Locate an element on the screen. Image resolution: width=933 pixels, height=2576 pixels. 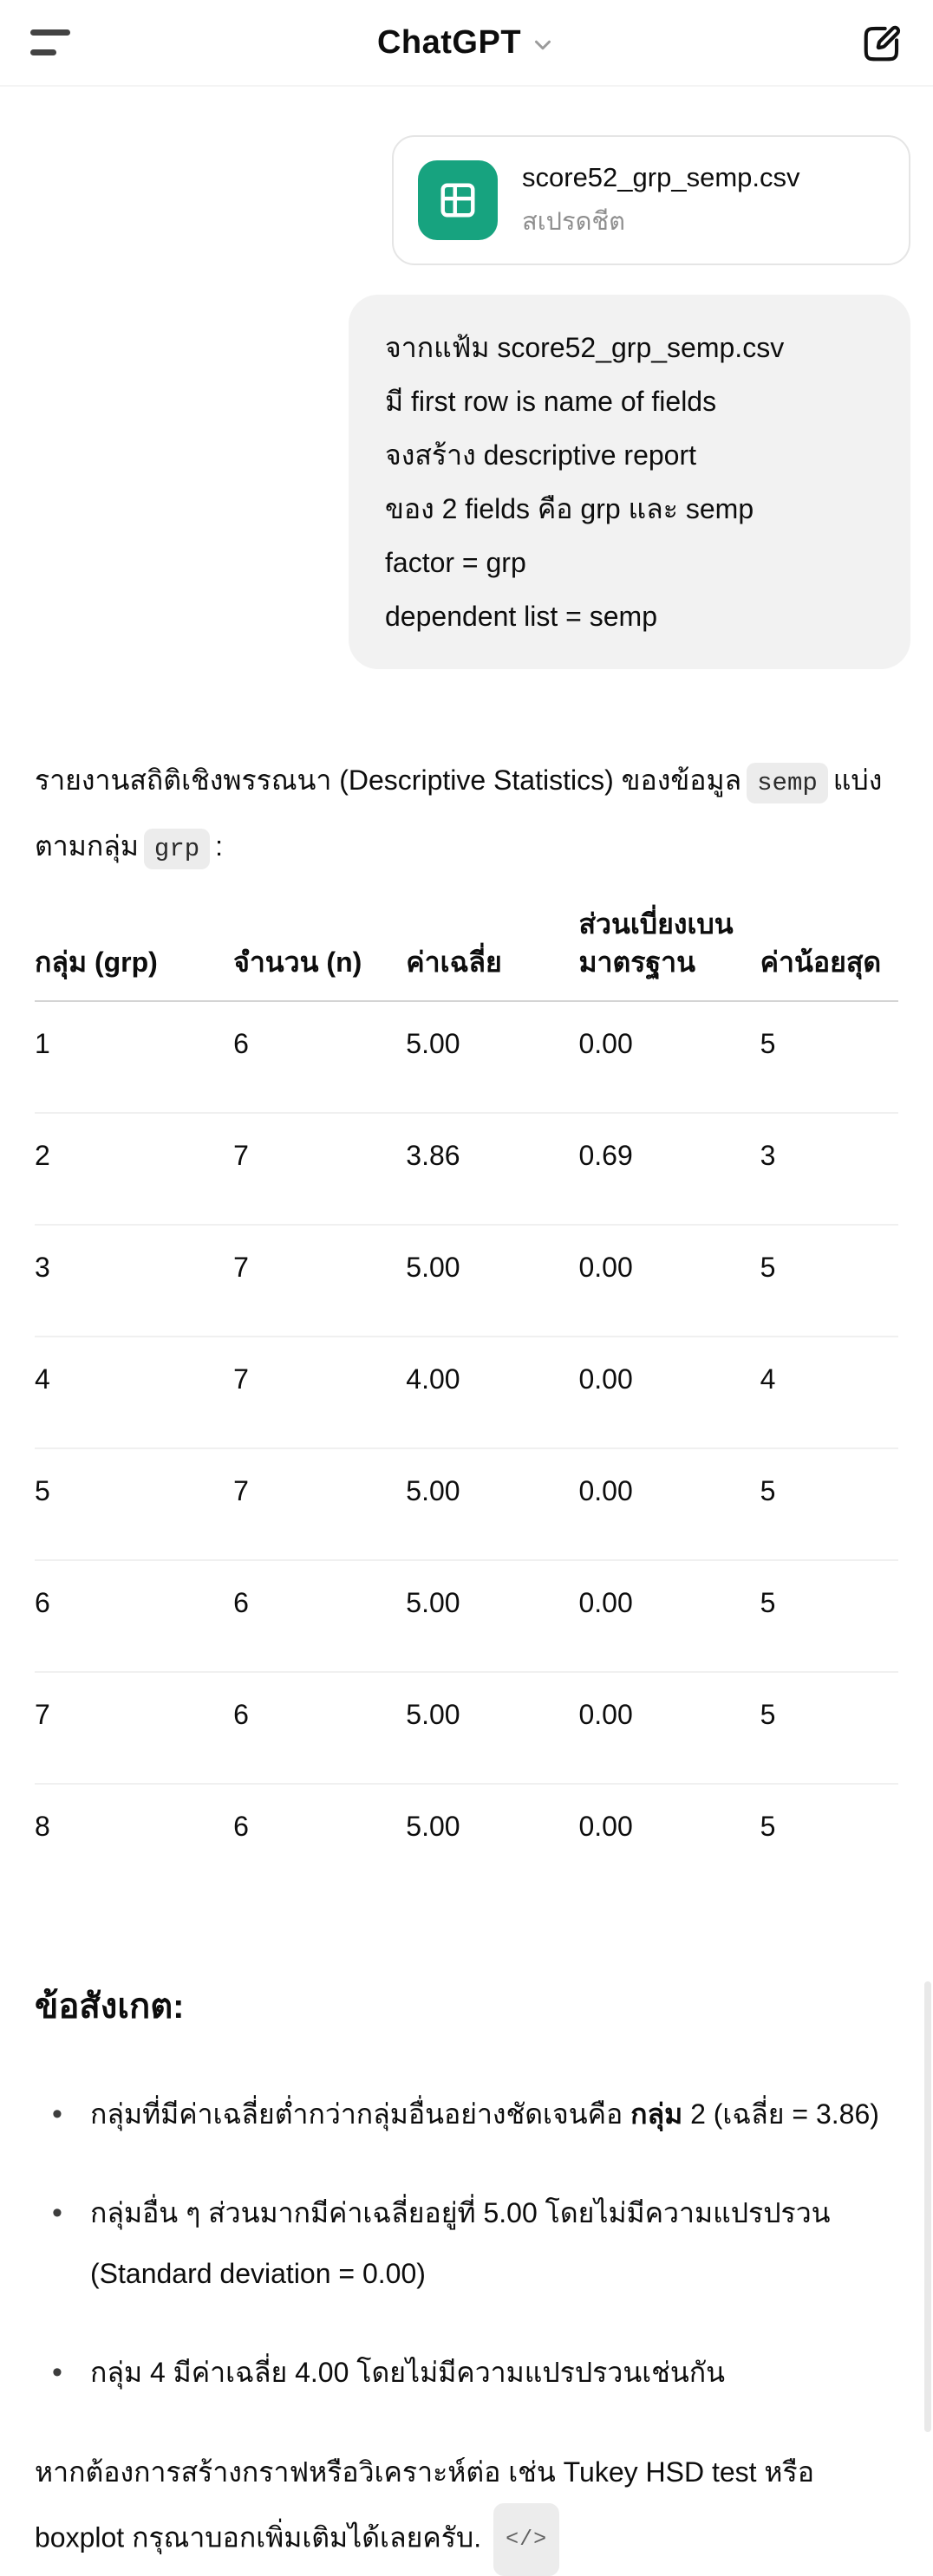
menu-icon is located at coordinates (50, 42).